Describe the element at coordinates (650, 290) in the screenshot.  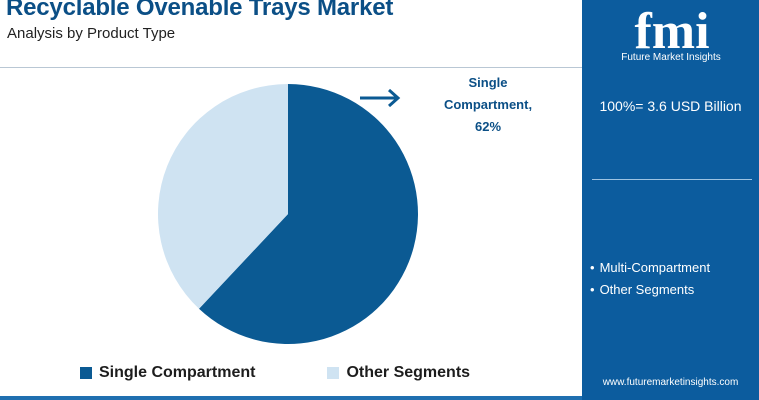
I see `segment-item-other-segments: Other Segments` at that location.